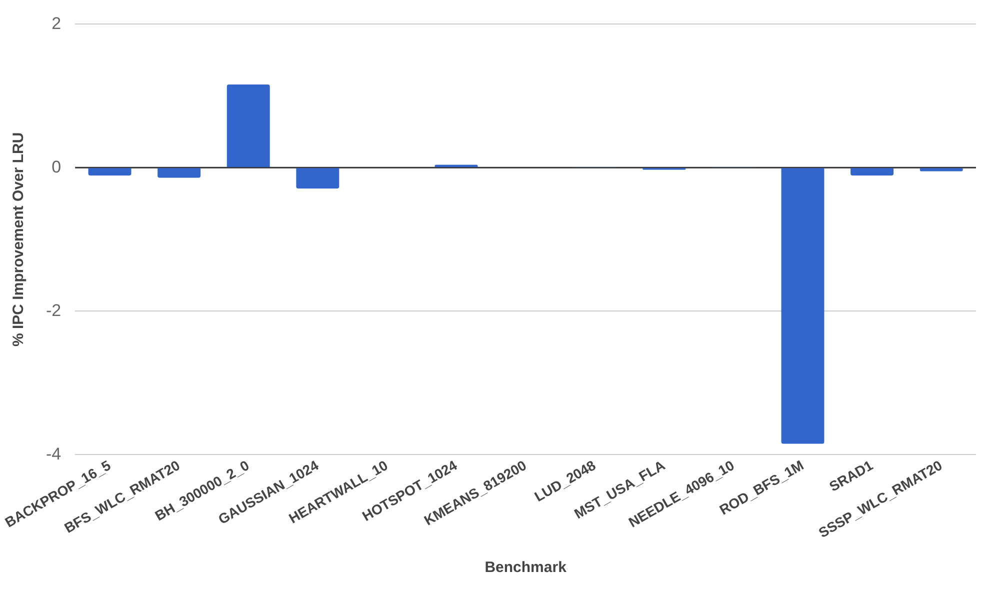 The width and height of the screenshot is (990, 591). I want to click on x-axis-title: Benchmark, so click(526, 567).